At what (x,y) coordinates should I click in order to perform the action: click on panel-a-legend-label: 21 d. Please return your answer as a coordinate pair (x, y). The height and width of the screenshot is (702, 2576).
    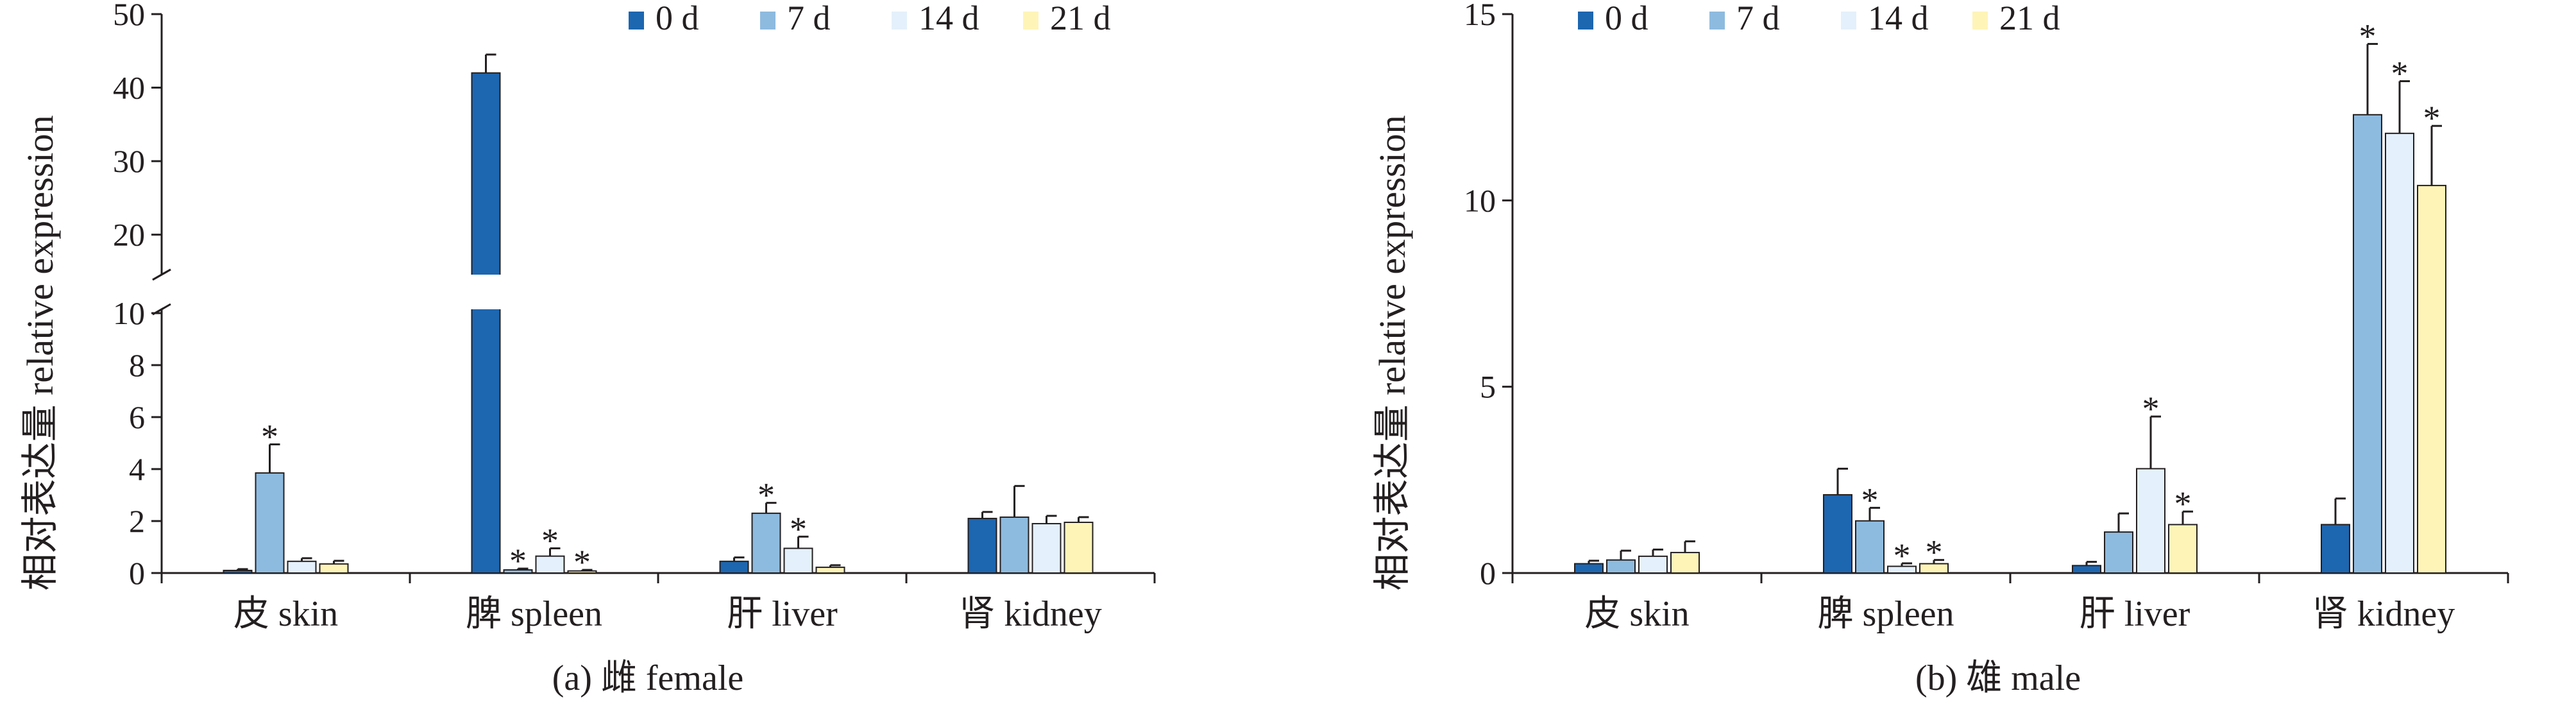
    Looking at the image, I should click on (1080, 18).